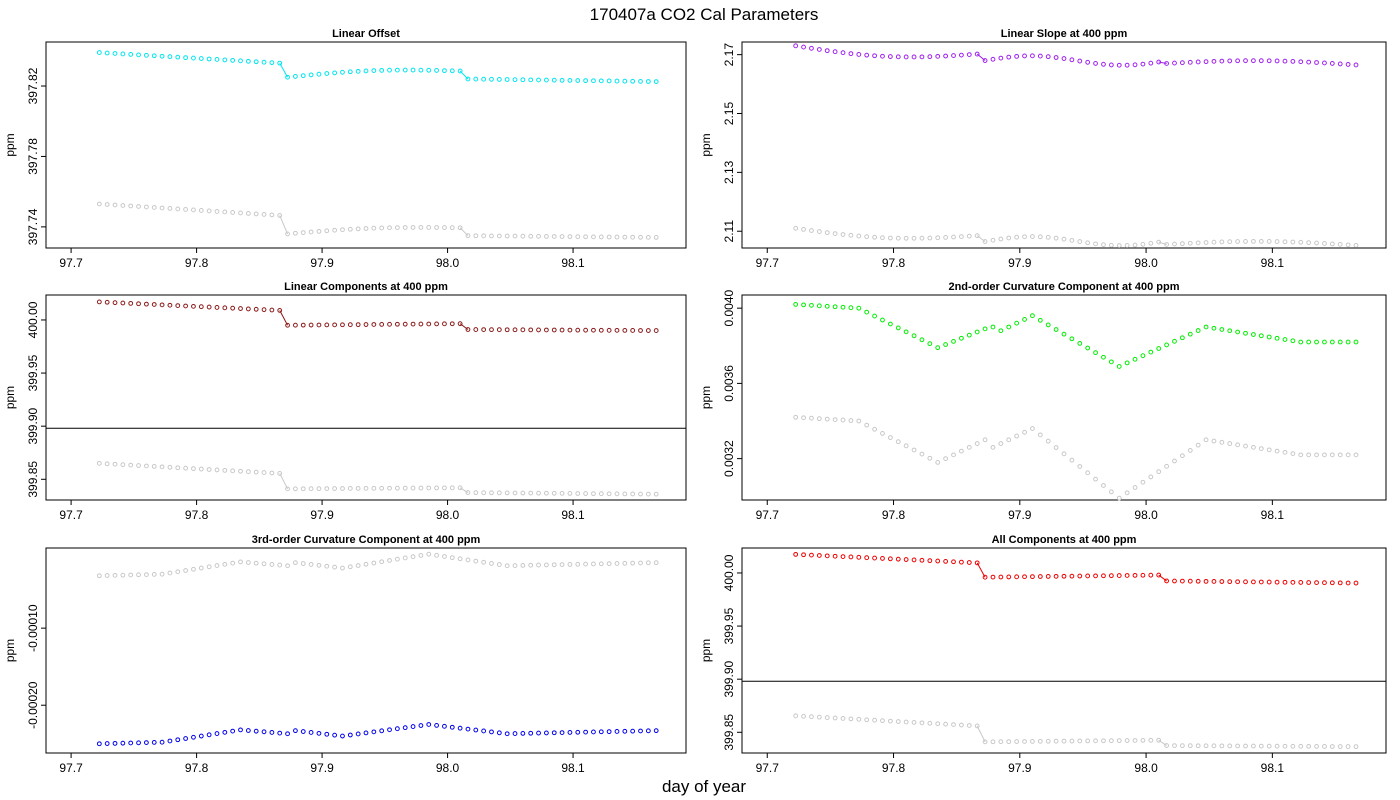 This screenshot has width=1400, height=800. I want to click on series-connector, so click(284, 70).